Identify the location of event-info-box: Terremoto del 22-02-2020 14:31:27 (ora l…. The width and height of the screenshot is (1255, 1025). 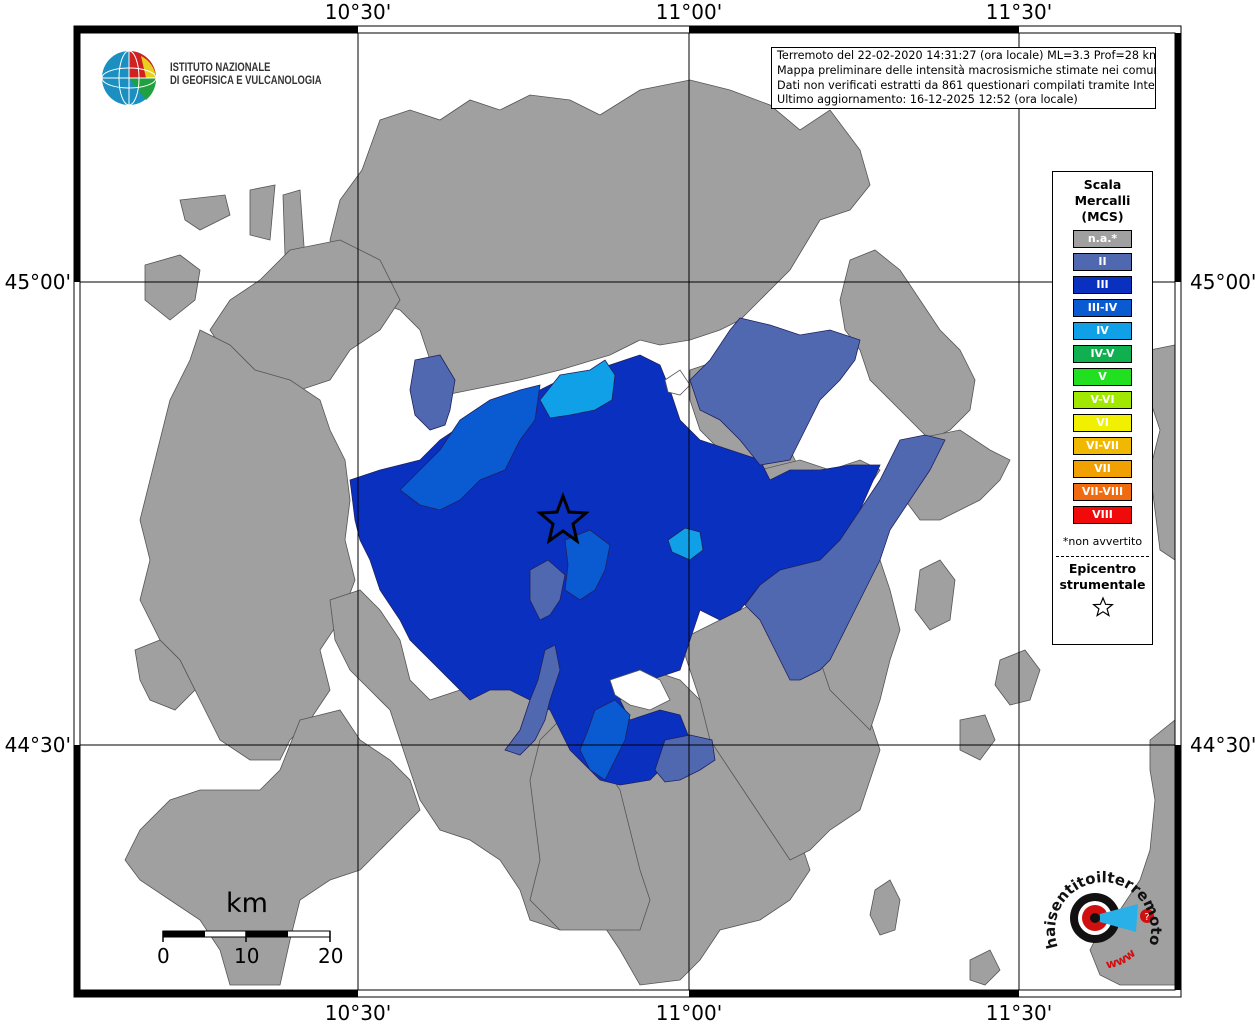
(963, 78).